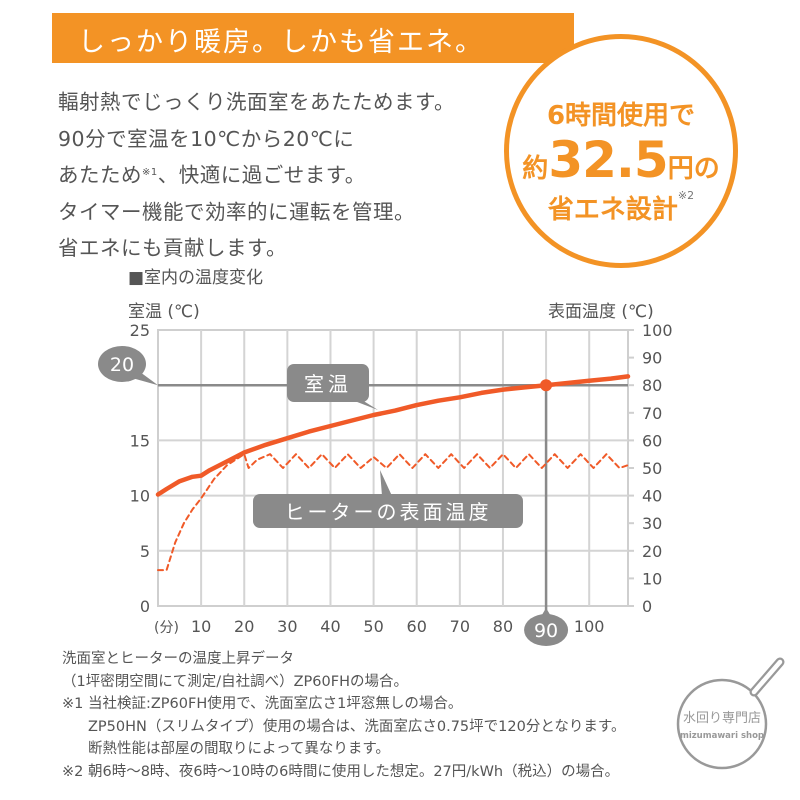 This screenshot has width=800, height=800. What do you see at coordinates (388, 512) in the screenshot?
I see `svg-text: ヒーターの表面温度` at bounding box center [388, 512].